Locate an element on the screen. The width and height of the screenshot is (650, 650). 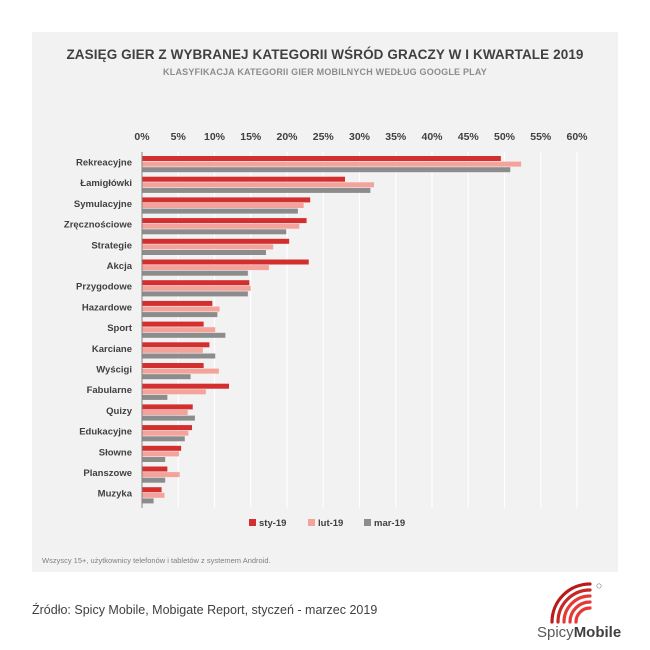
x-tick-label: 50% is located at coordinates (505, 137).